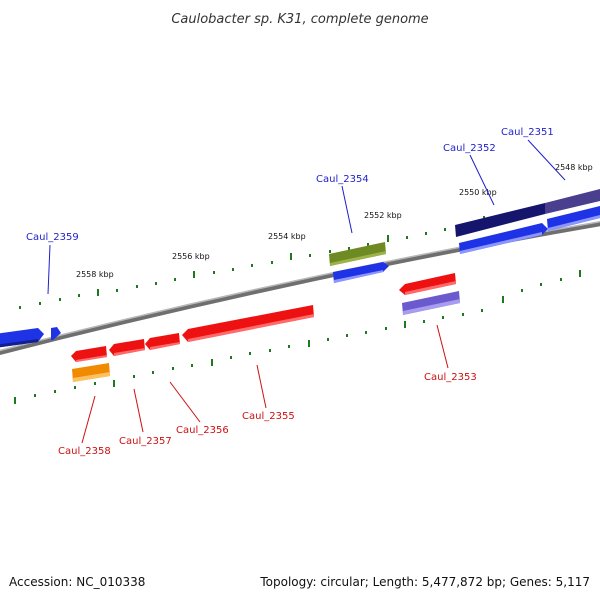  Describe the element at coordinates (95, 274) in the screenshot. I see `scale-label: 2558 kbp` at that location.